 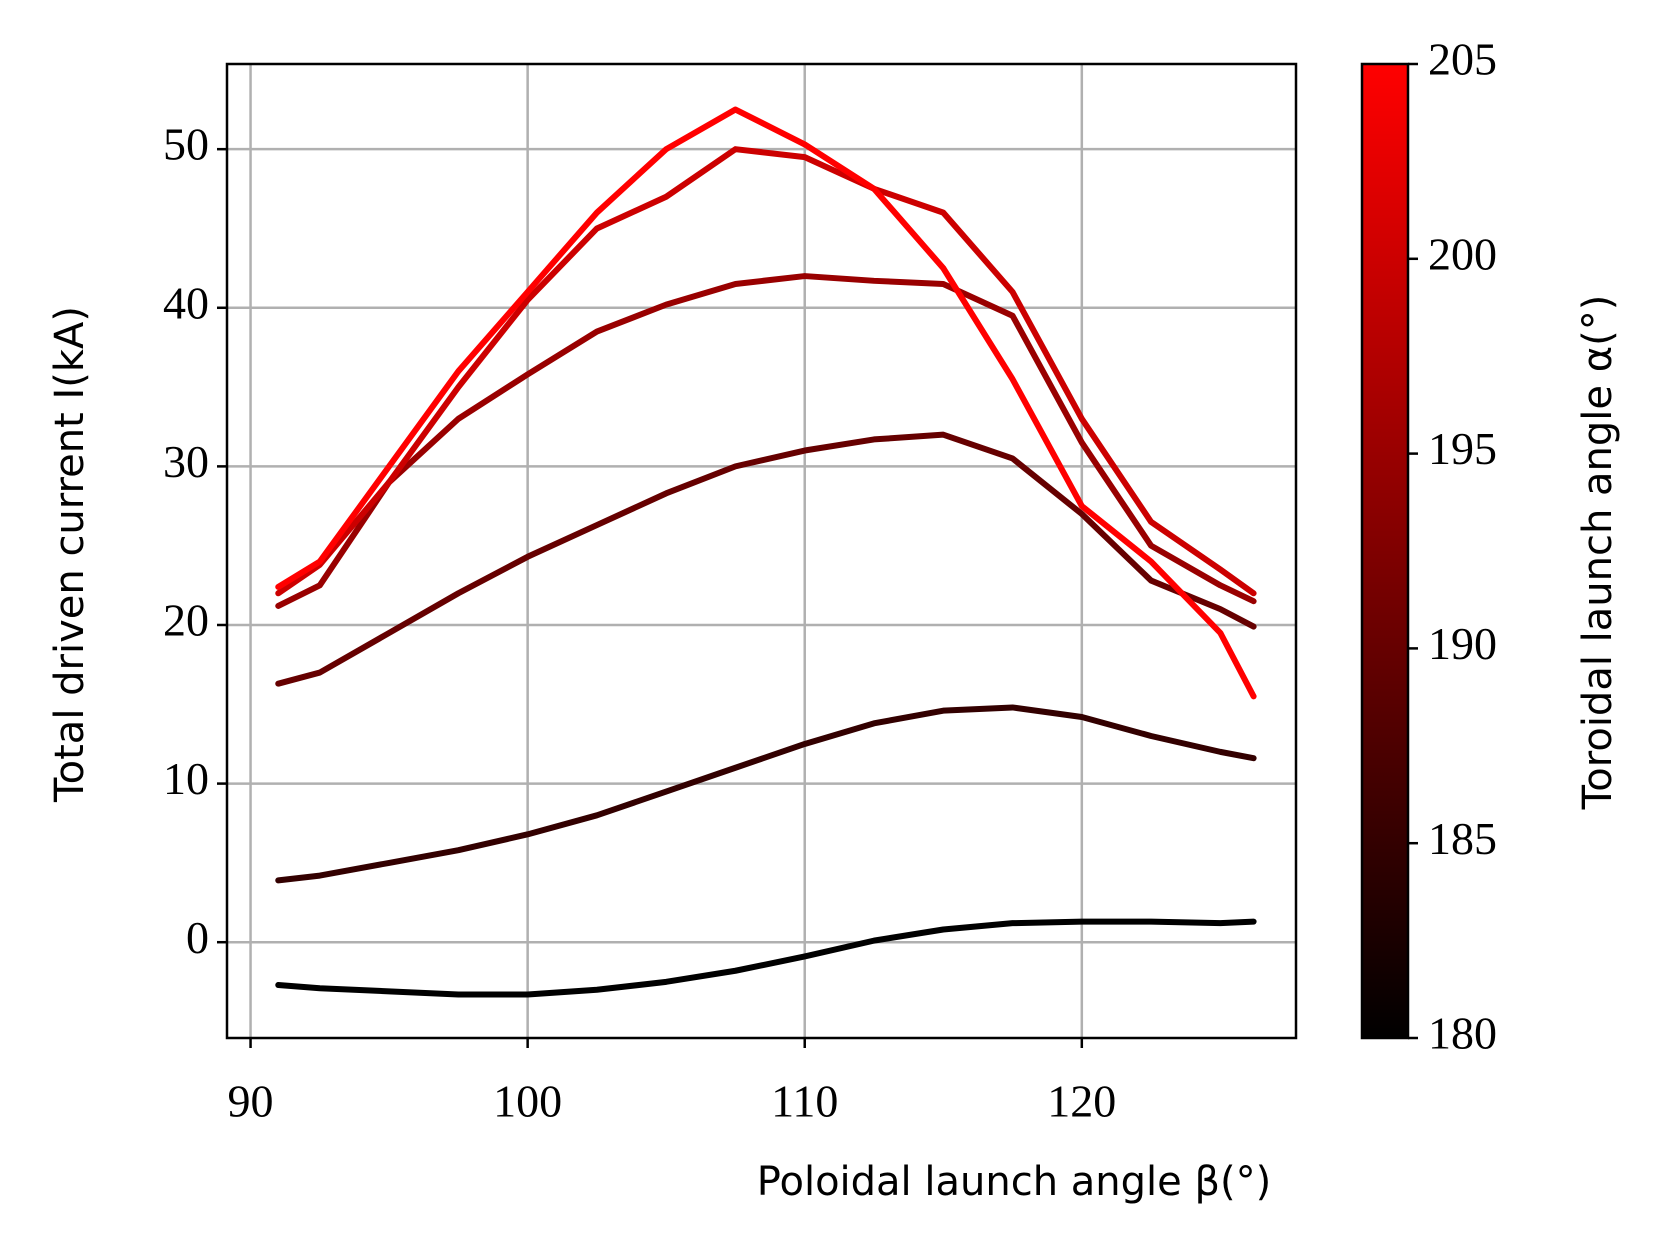 What do you see at coordinates (1462, 838) in the screenshot?
I see `colorbar-tick-label: 185` at bounding box center [1462, 838].